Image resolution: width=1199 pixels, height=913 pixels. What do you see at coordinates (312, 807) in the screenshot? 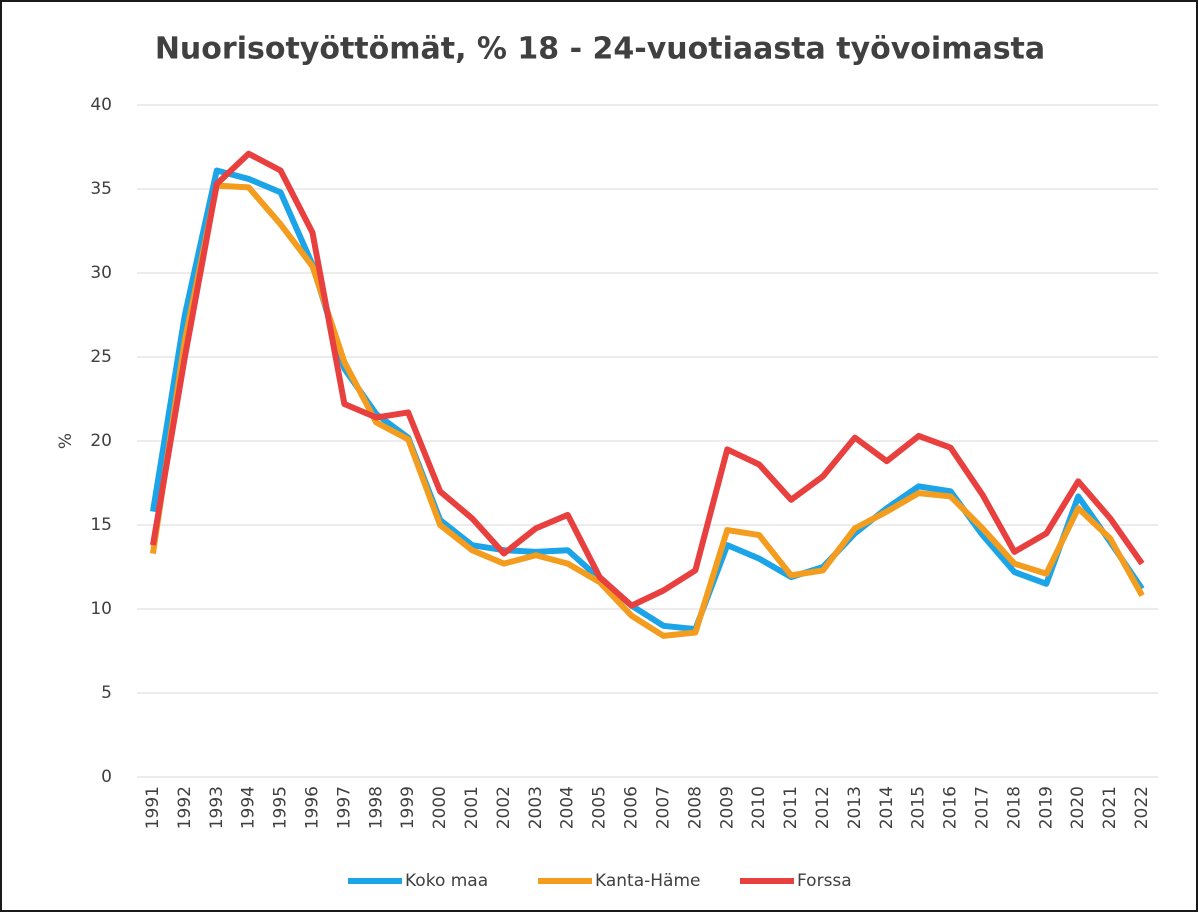
I see `x-tick-label: 1996` at bounding box center [312, 807].